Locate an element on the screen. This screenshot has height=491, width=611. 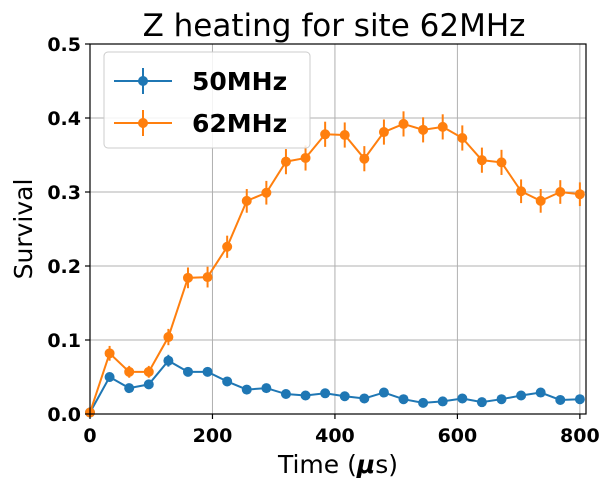
y-tick-label: 0.4 is located at coordinates (64, 119).